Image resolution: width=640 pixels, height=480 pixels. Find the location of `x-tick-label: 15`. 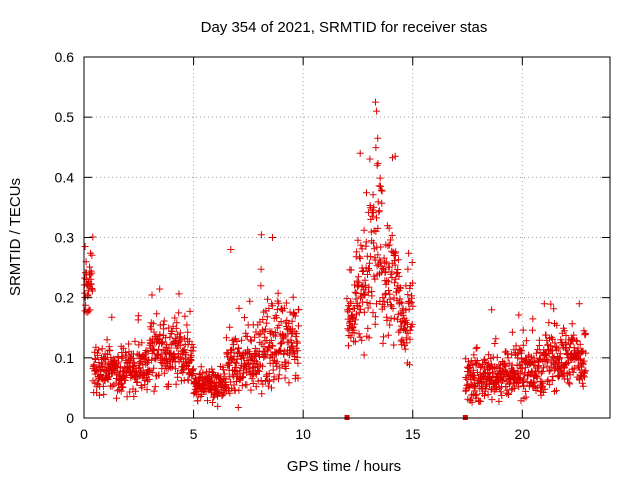

x-tick-label: 15 is located at coordinates (413, 434).